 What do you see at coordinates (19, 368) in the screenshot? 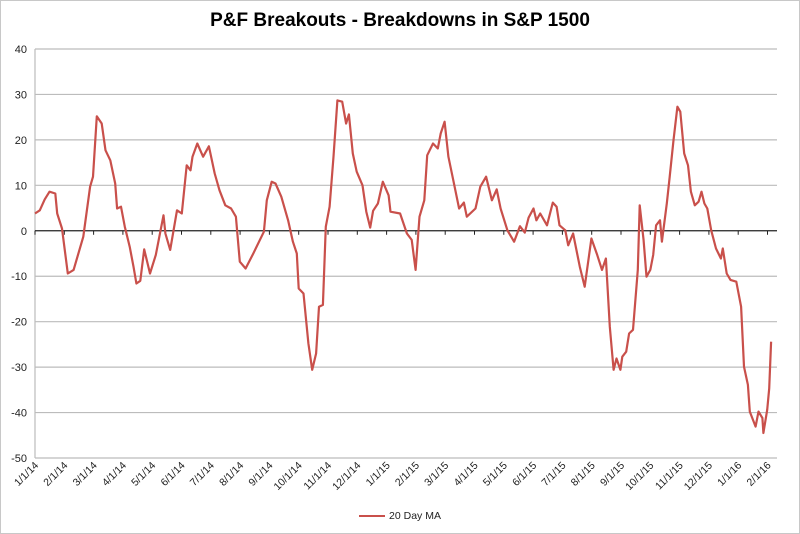
I see `y-tick-label: -30` at bounding box center [19, 368].